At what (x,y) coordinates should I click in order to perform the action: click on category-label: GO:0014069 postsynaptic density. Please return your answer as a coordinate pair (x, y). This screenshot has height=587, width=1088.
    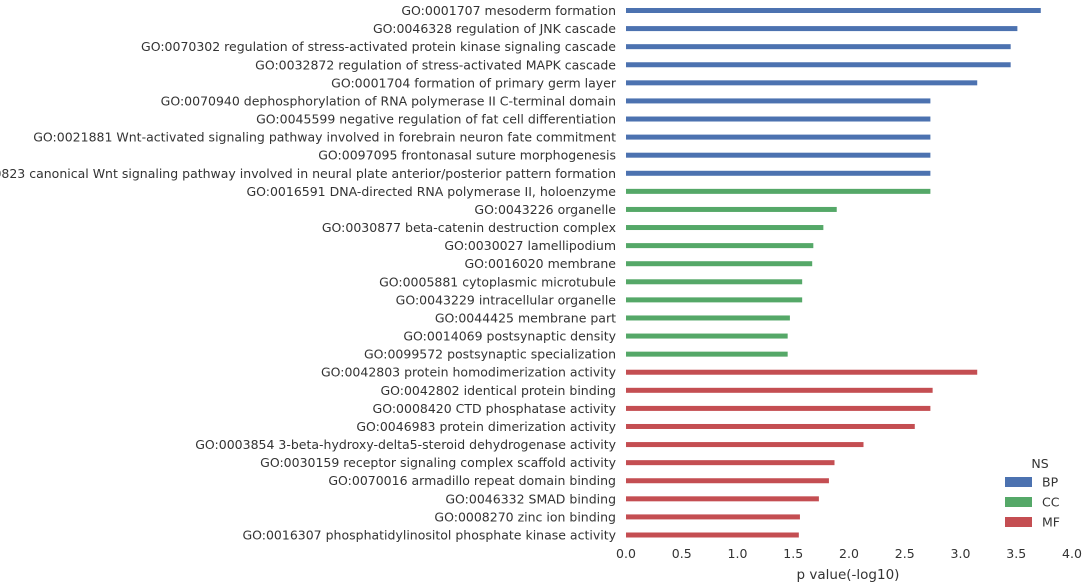
    Looking at the image, I should click on (509, 336).